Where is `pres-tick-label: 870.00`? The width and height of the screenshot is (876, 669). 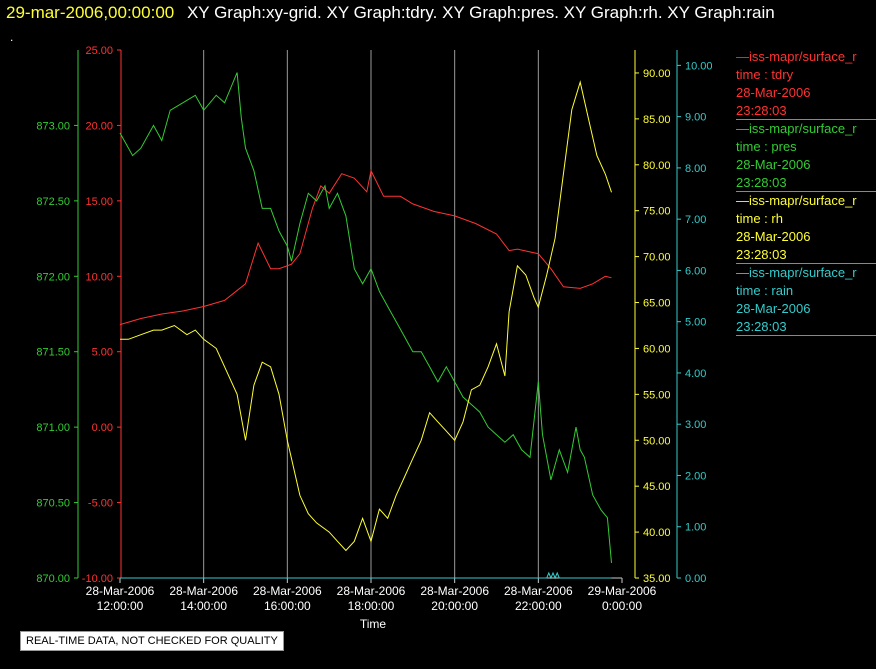
pres-tick-label: 870.00 is located at coordinates (53, 579).